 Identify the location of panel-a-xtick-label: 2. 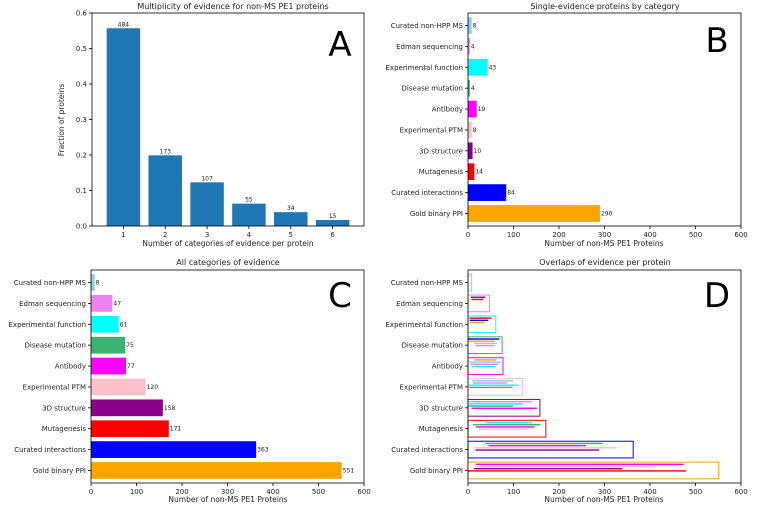
(165, 235).